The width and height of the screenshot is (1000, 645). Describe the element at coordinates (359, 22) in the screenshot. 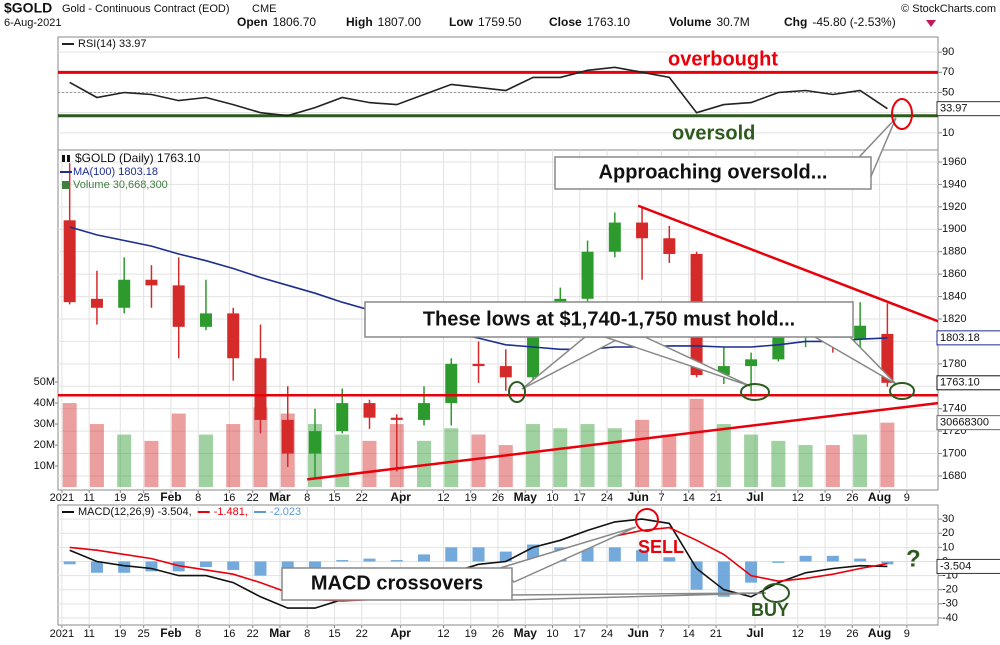

I see `quote-label: High` at that location.